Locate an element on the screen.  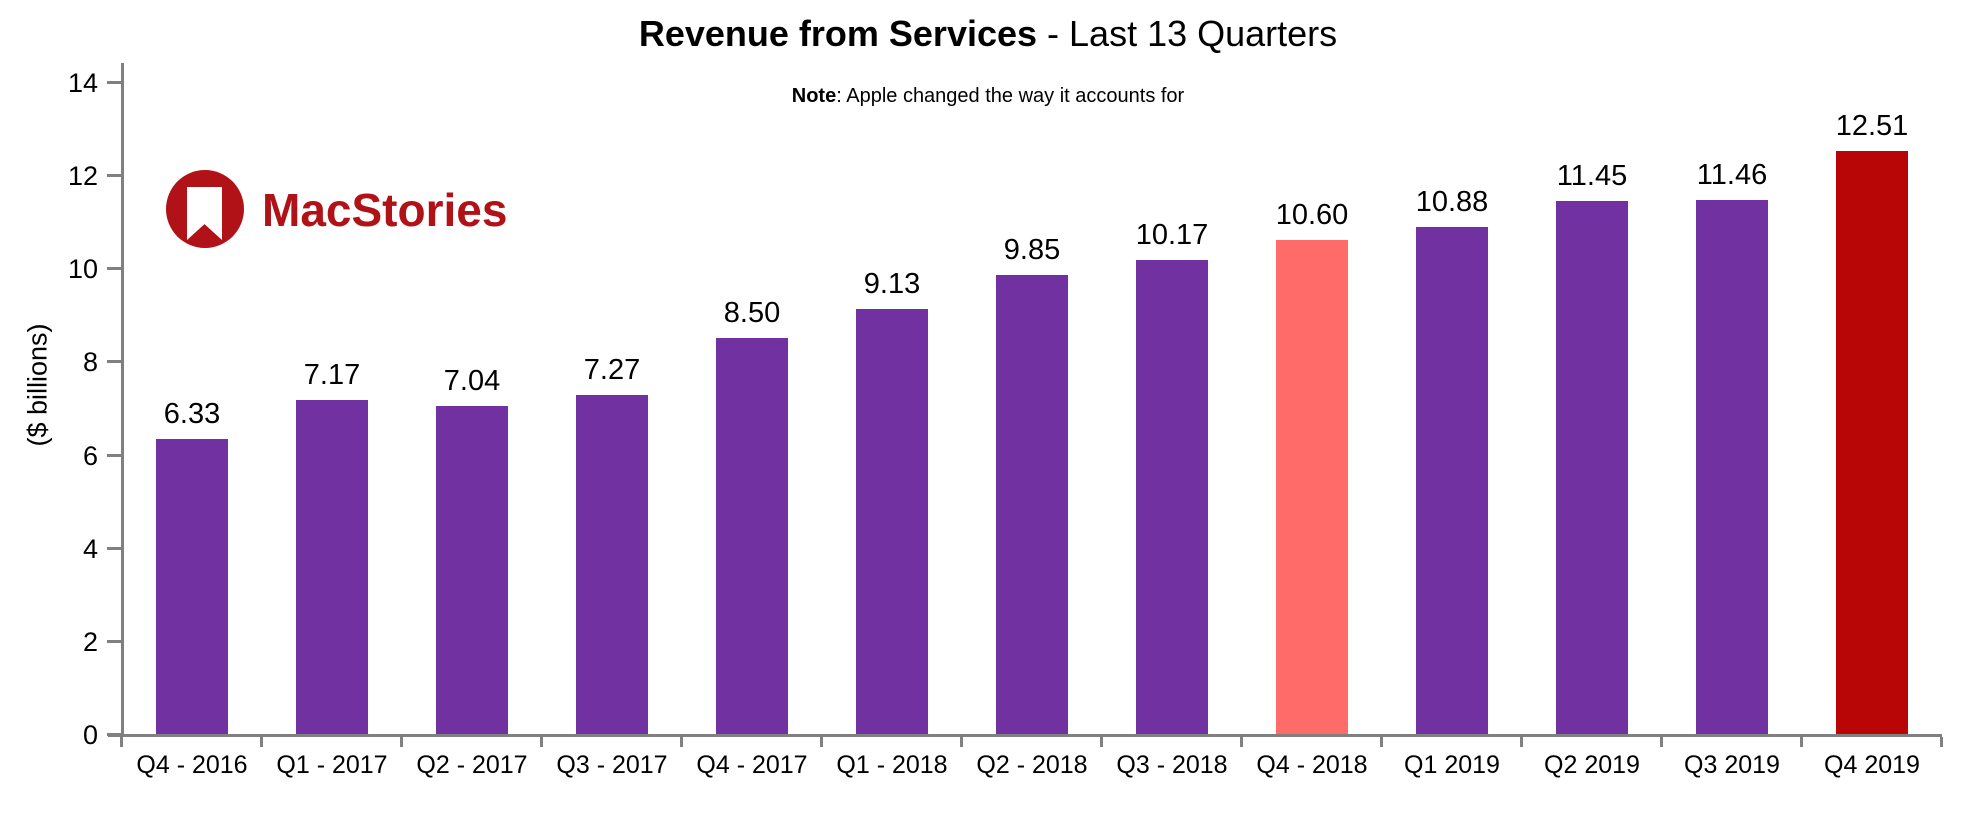
bar-value-label: 9.13 is located at coordinates (892, 284).